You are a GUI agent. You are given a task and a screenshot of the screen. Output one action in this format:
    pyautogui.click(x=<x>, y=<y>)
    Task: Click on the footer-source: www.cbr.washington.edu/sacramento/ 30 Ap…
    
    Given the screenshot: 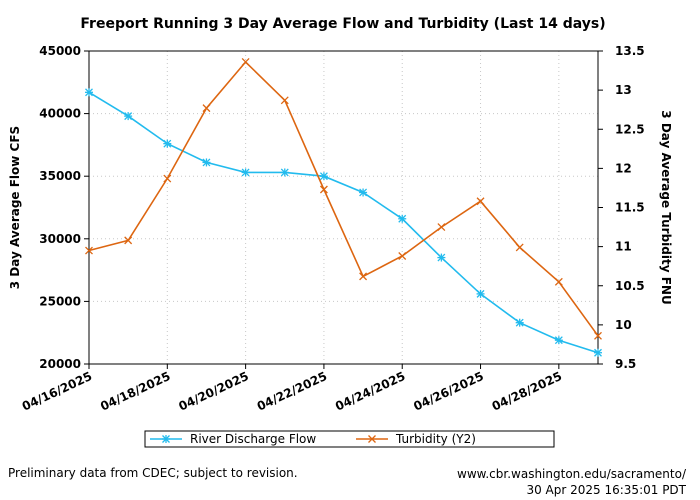 What is the action you would take?
    pyautogui.click(x=571, y=482)
    